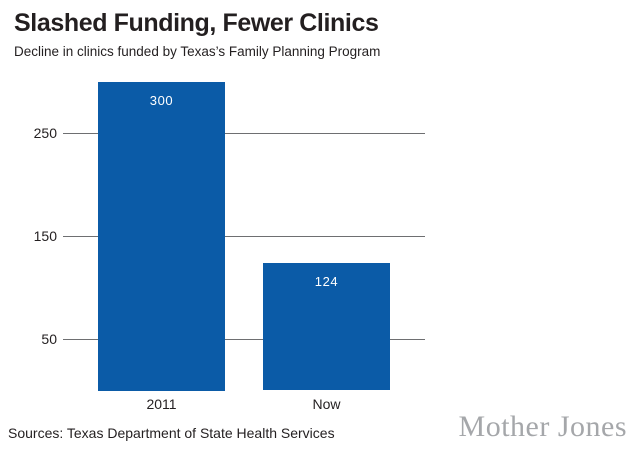 The image size is (630, 450). Describe the element at coordinates (161, 100) in the screenshot. I see `bar-value-label-2011: 300` at that location.